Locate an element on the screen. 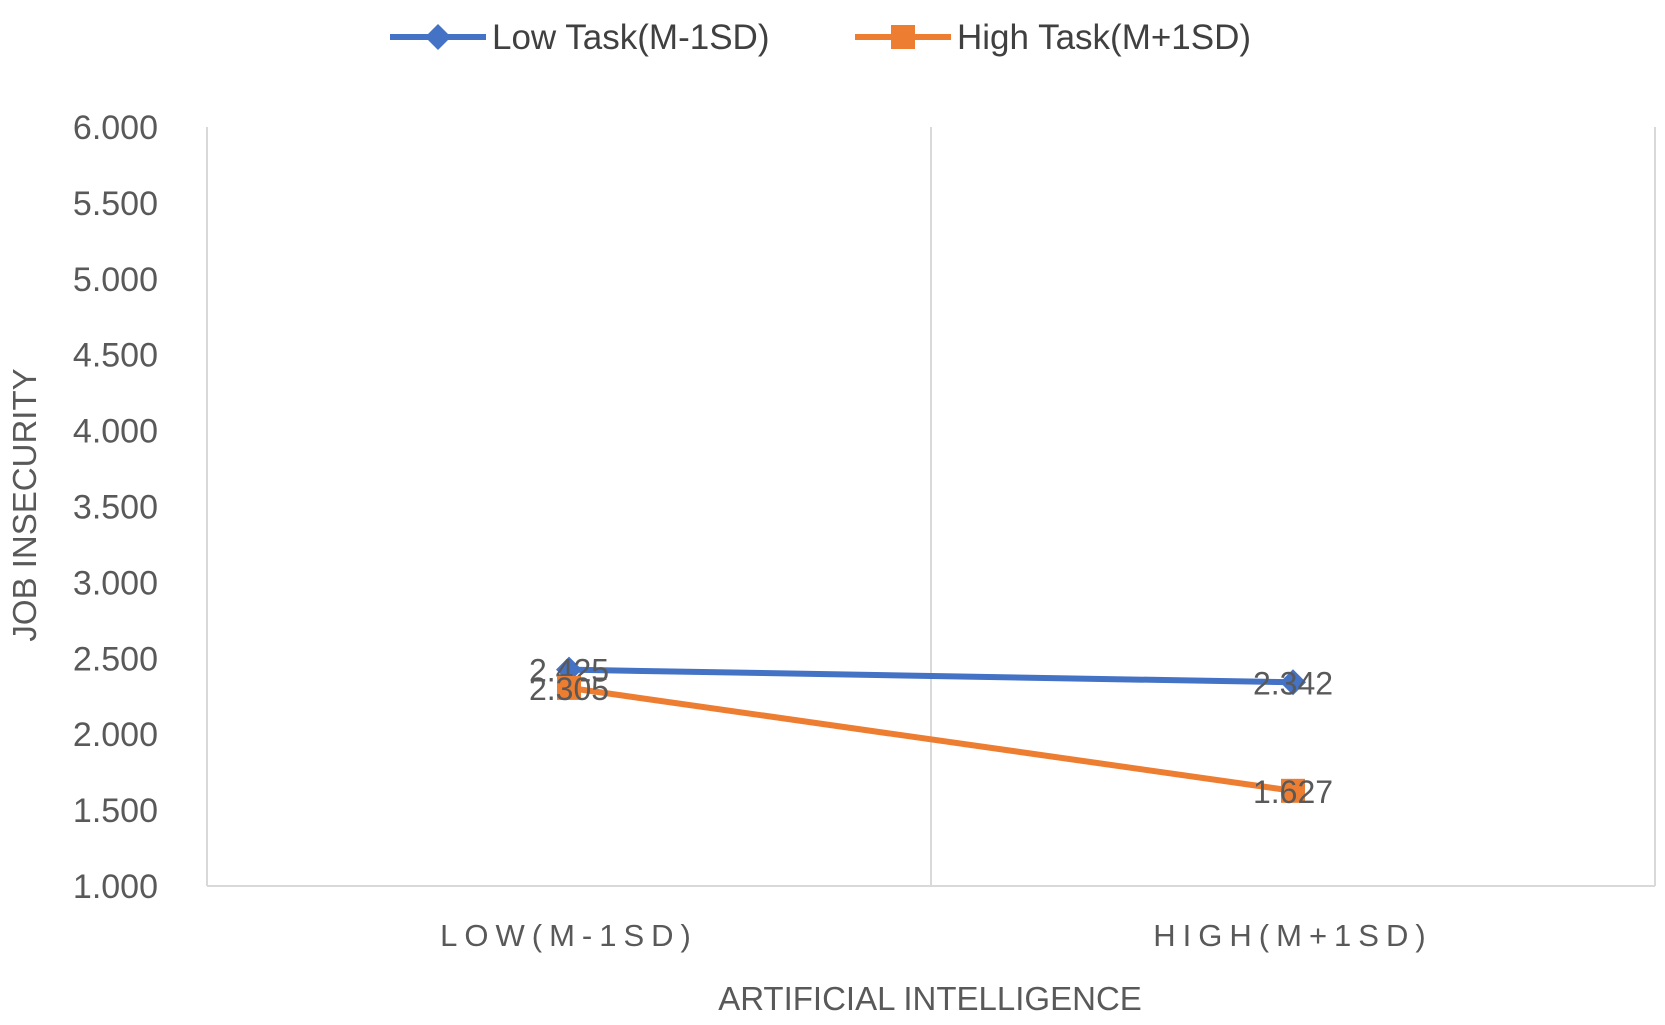 The height and width of the screenshot is (1025, 1665). y-tick-label: 5.000 is located at coordinates (115, 280).